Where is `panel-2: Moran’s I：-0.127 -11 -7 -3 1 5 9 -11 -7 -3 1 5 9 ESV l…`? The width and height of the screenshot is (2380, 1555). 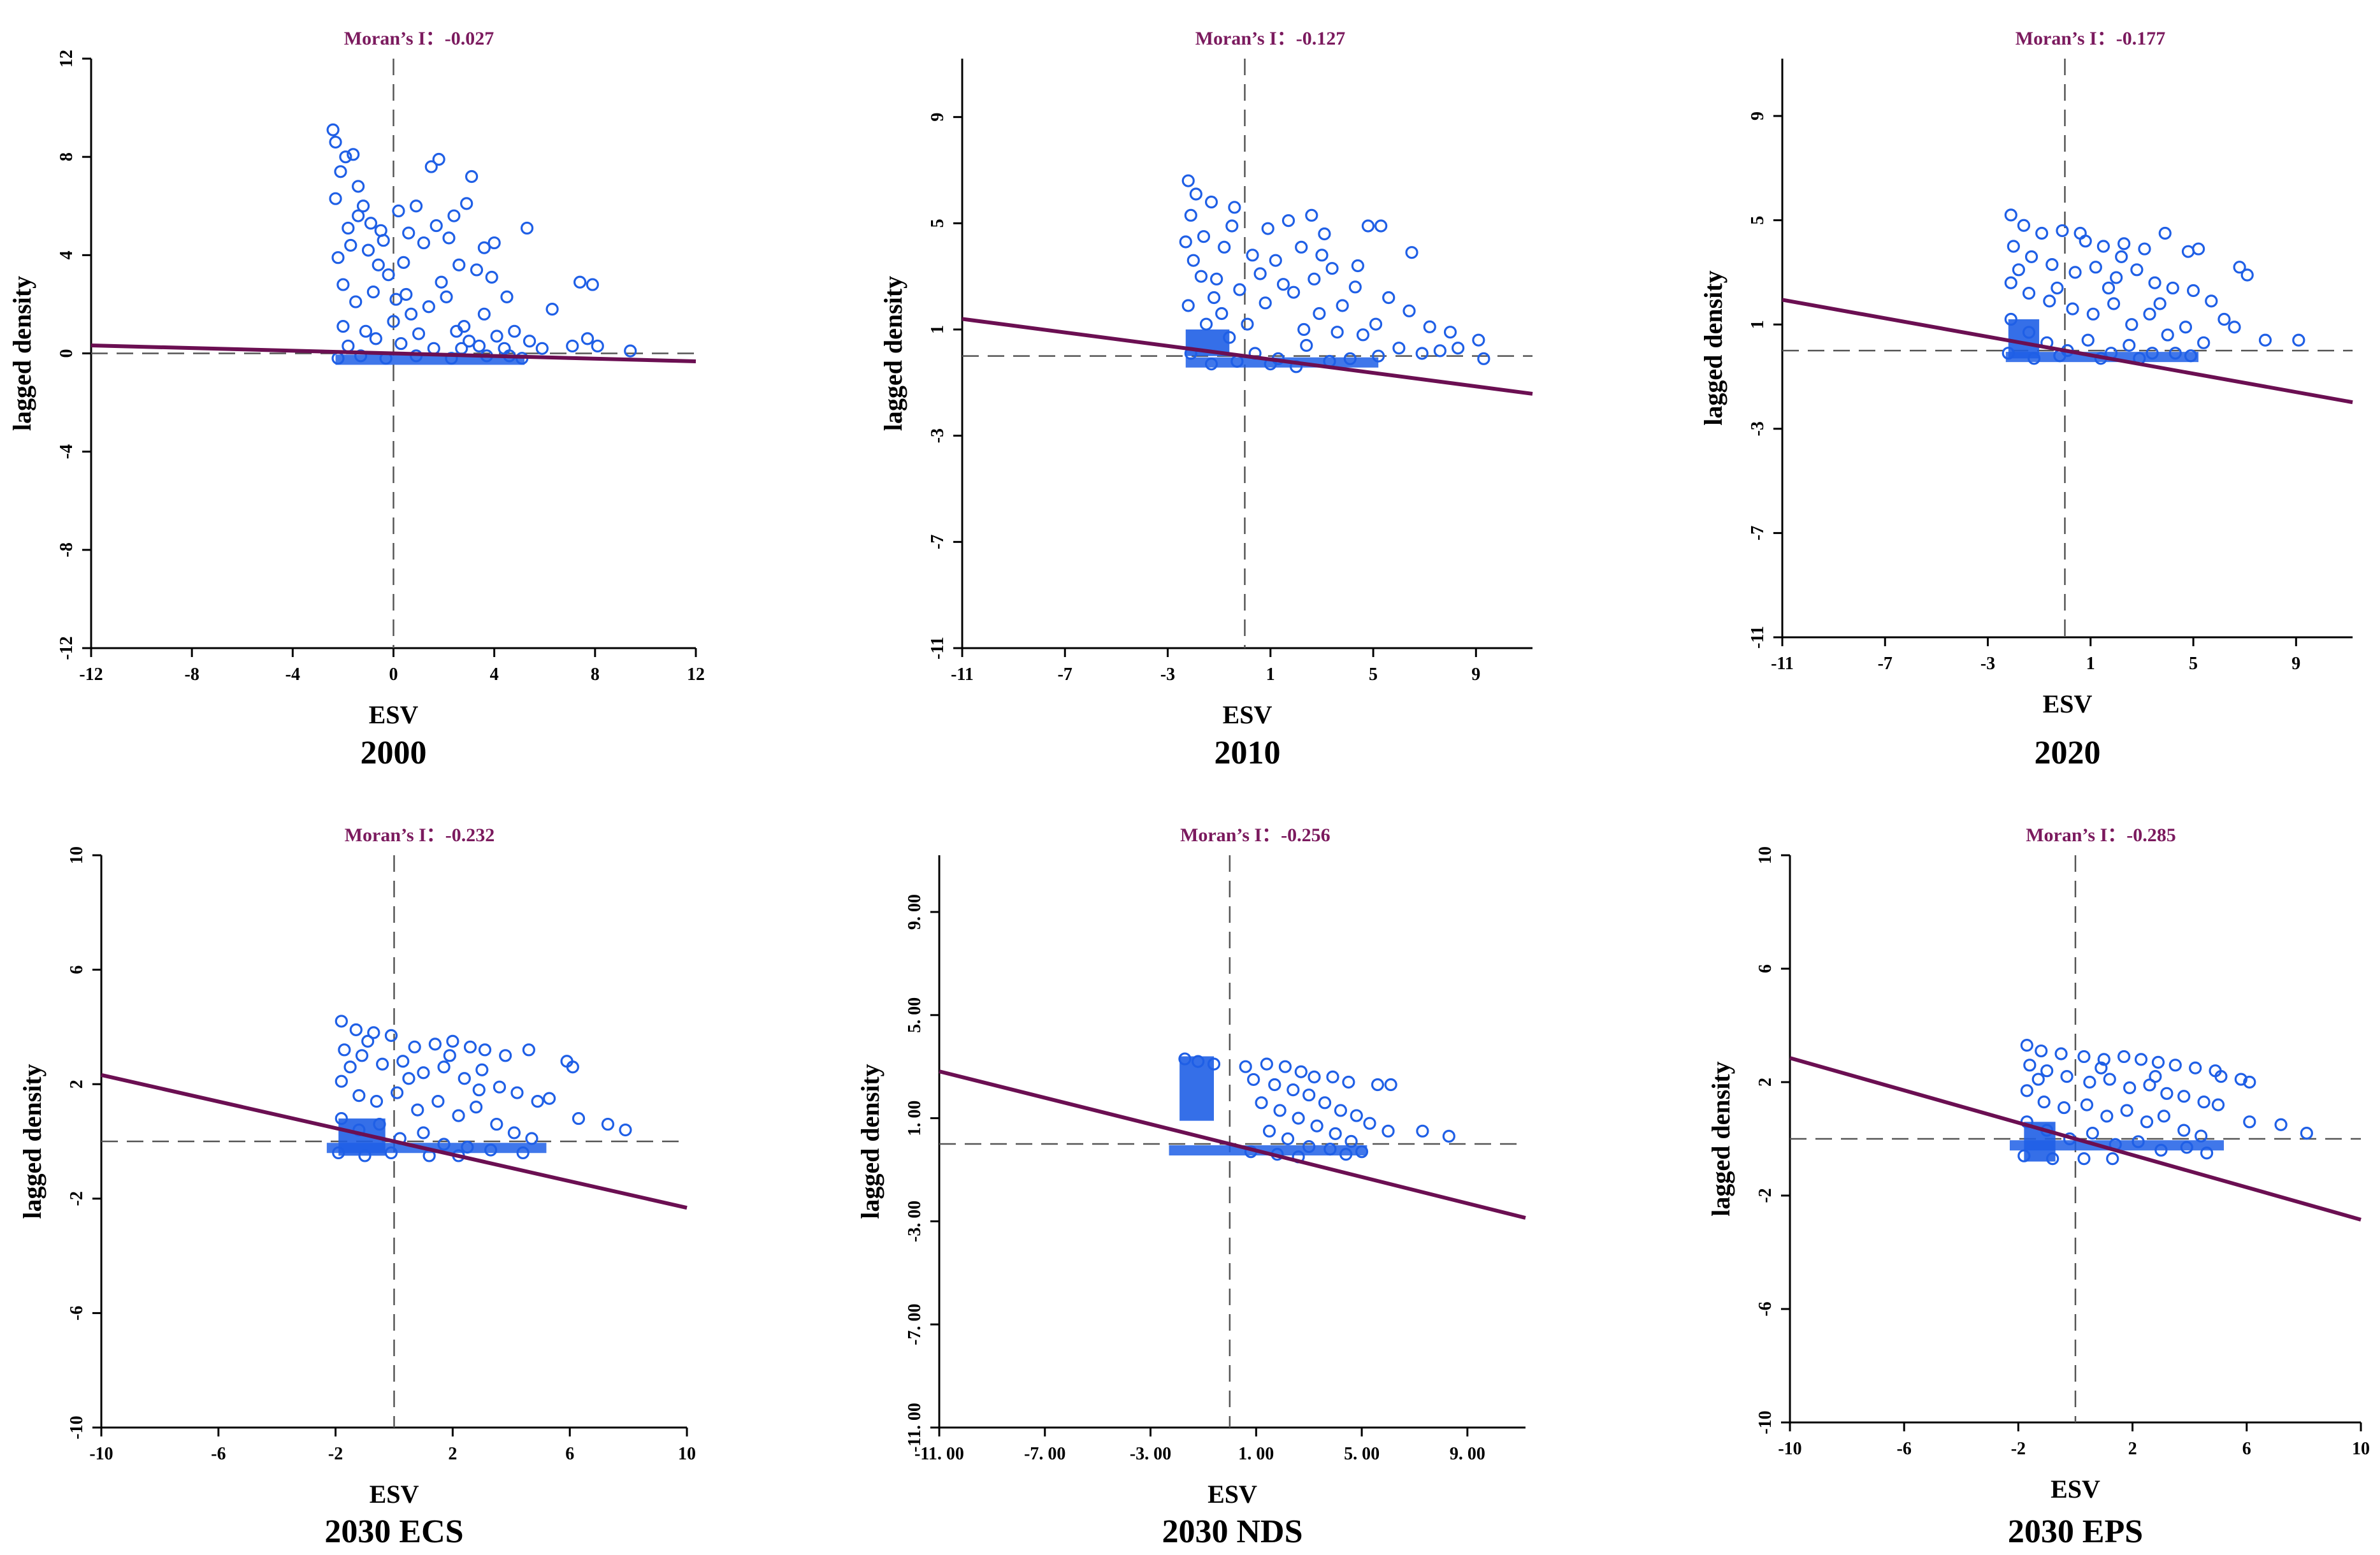
panel-2: Moran’s I：-0.127 -11 -7 -3 1 5 9 -11 -7 -3 1 5 9 ESV l… is located at coordinates (1206, 399).